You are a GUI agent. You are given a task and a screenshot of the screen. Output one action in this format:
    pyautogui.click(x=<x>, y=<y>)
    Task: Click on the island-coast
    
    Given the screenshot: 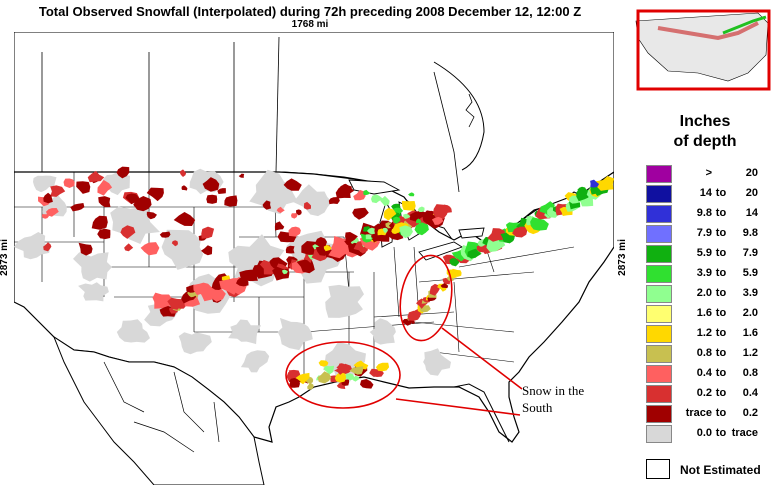 What is the action you would take?
    pyautogui.click(x=470, y=110)
    